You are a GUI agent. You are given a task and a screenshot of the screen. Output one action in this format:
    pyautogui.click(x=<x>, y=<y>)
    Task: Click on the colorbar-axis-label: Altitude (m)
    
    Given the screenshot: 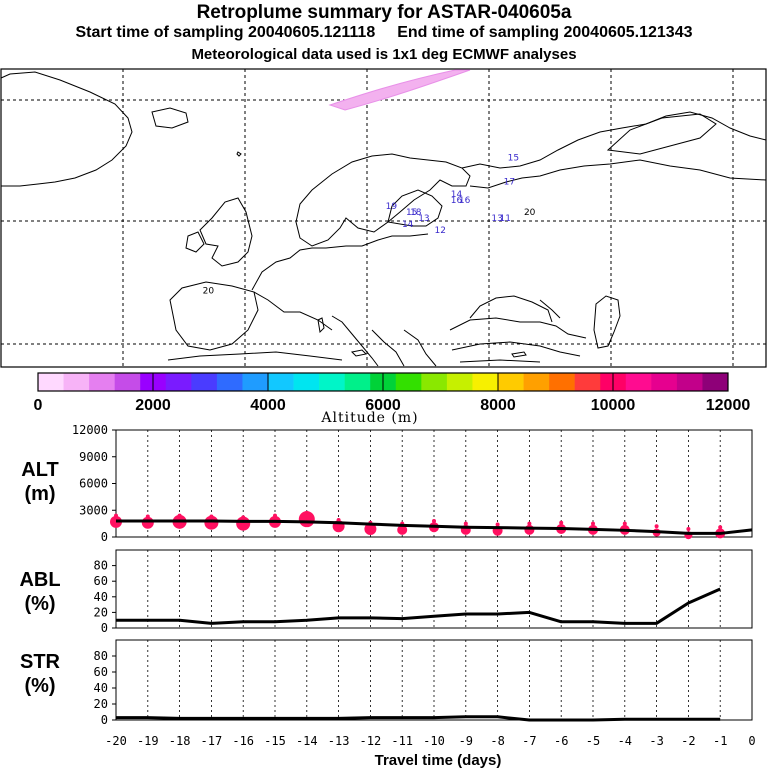 What is the action you would take?
    pyautogui.click(x=369, y=418)
    